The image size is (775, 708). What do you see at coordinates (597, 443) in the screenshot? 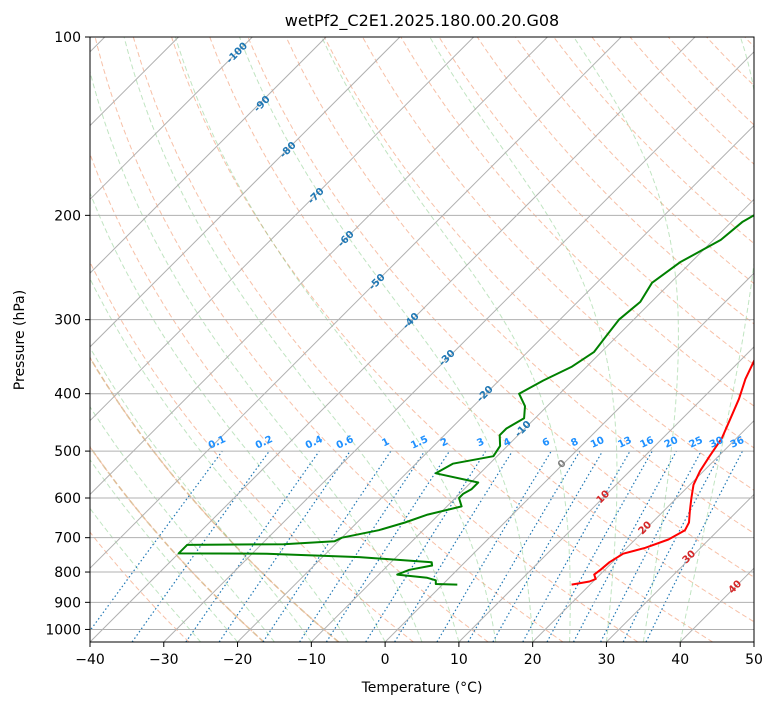
I see `mixing-ratio-label: 10` at bounding box center [597, 443].